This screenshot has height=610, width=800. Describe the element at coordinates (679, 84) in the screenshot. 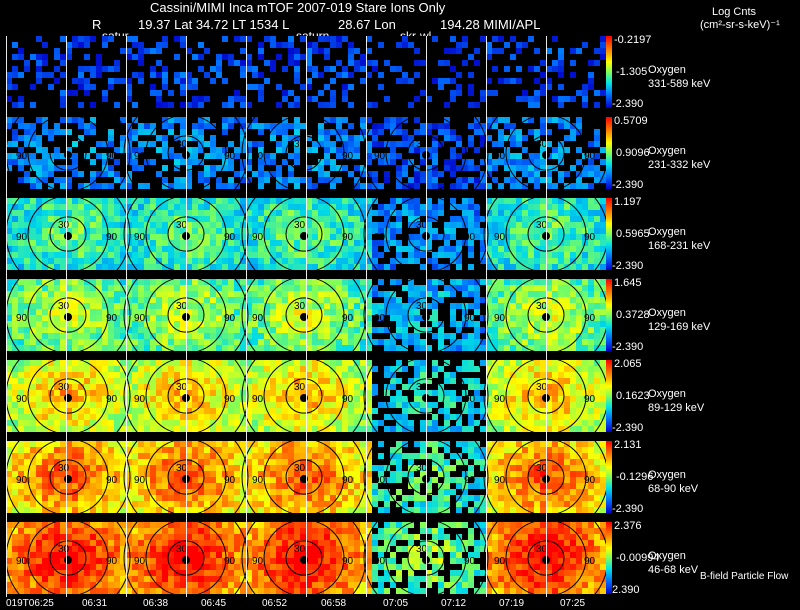

I see `energy-range-label: 331-589 keV` at that location.